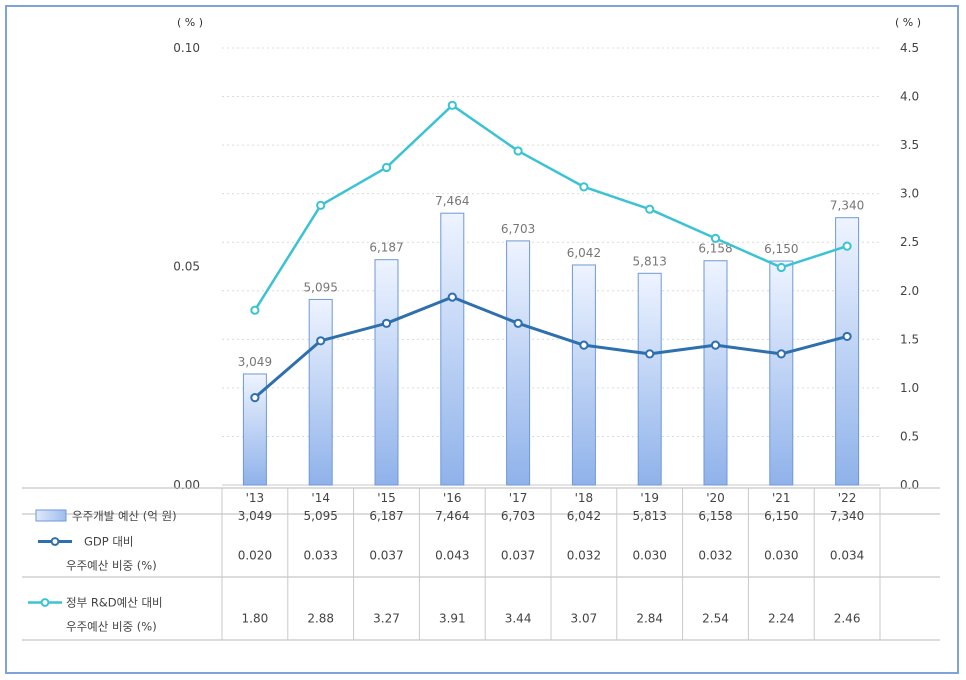 This screenshot has height=680, width=966. Describe the element at coordinates (109, 542) in the screenshot. I see `legend-gdp-name: GDP 대비` at that location.